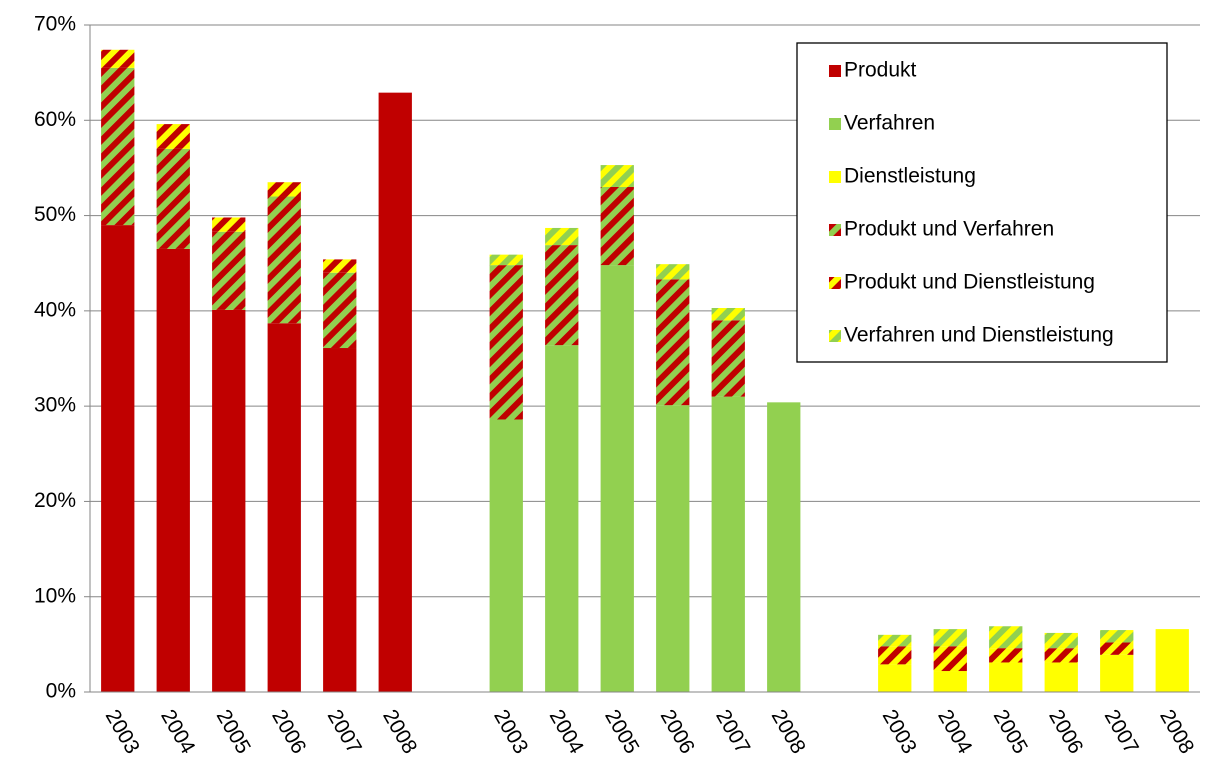 The width and height of the screenshot is (1217, 771). I want to click on legend-label: Produkt und Dienstleistung, so click(969, 282).